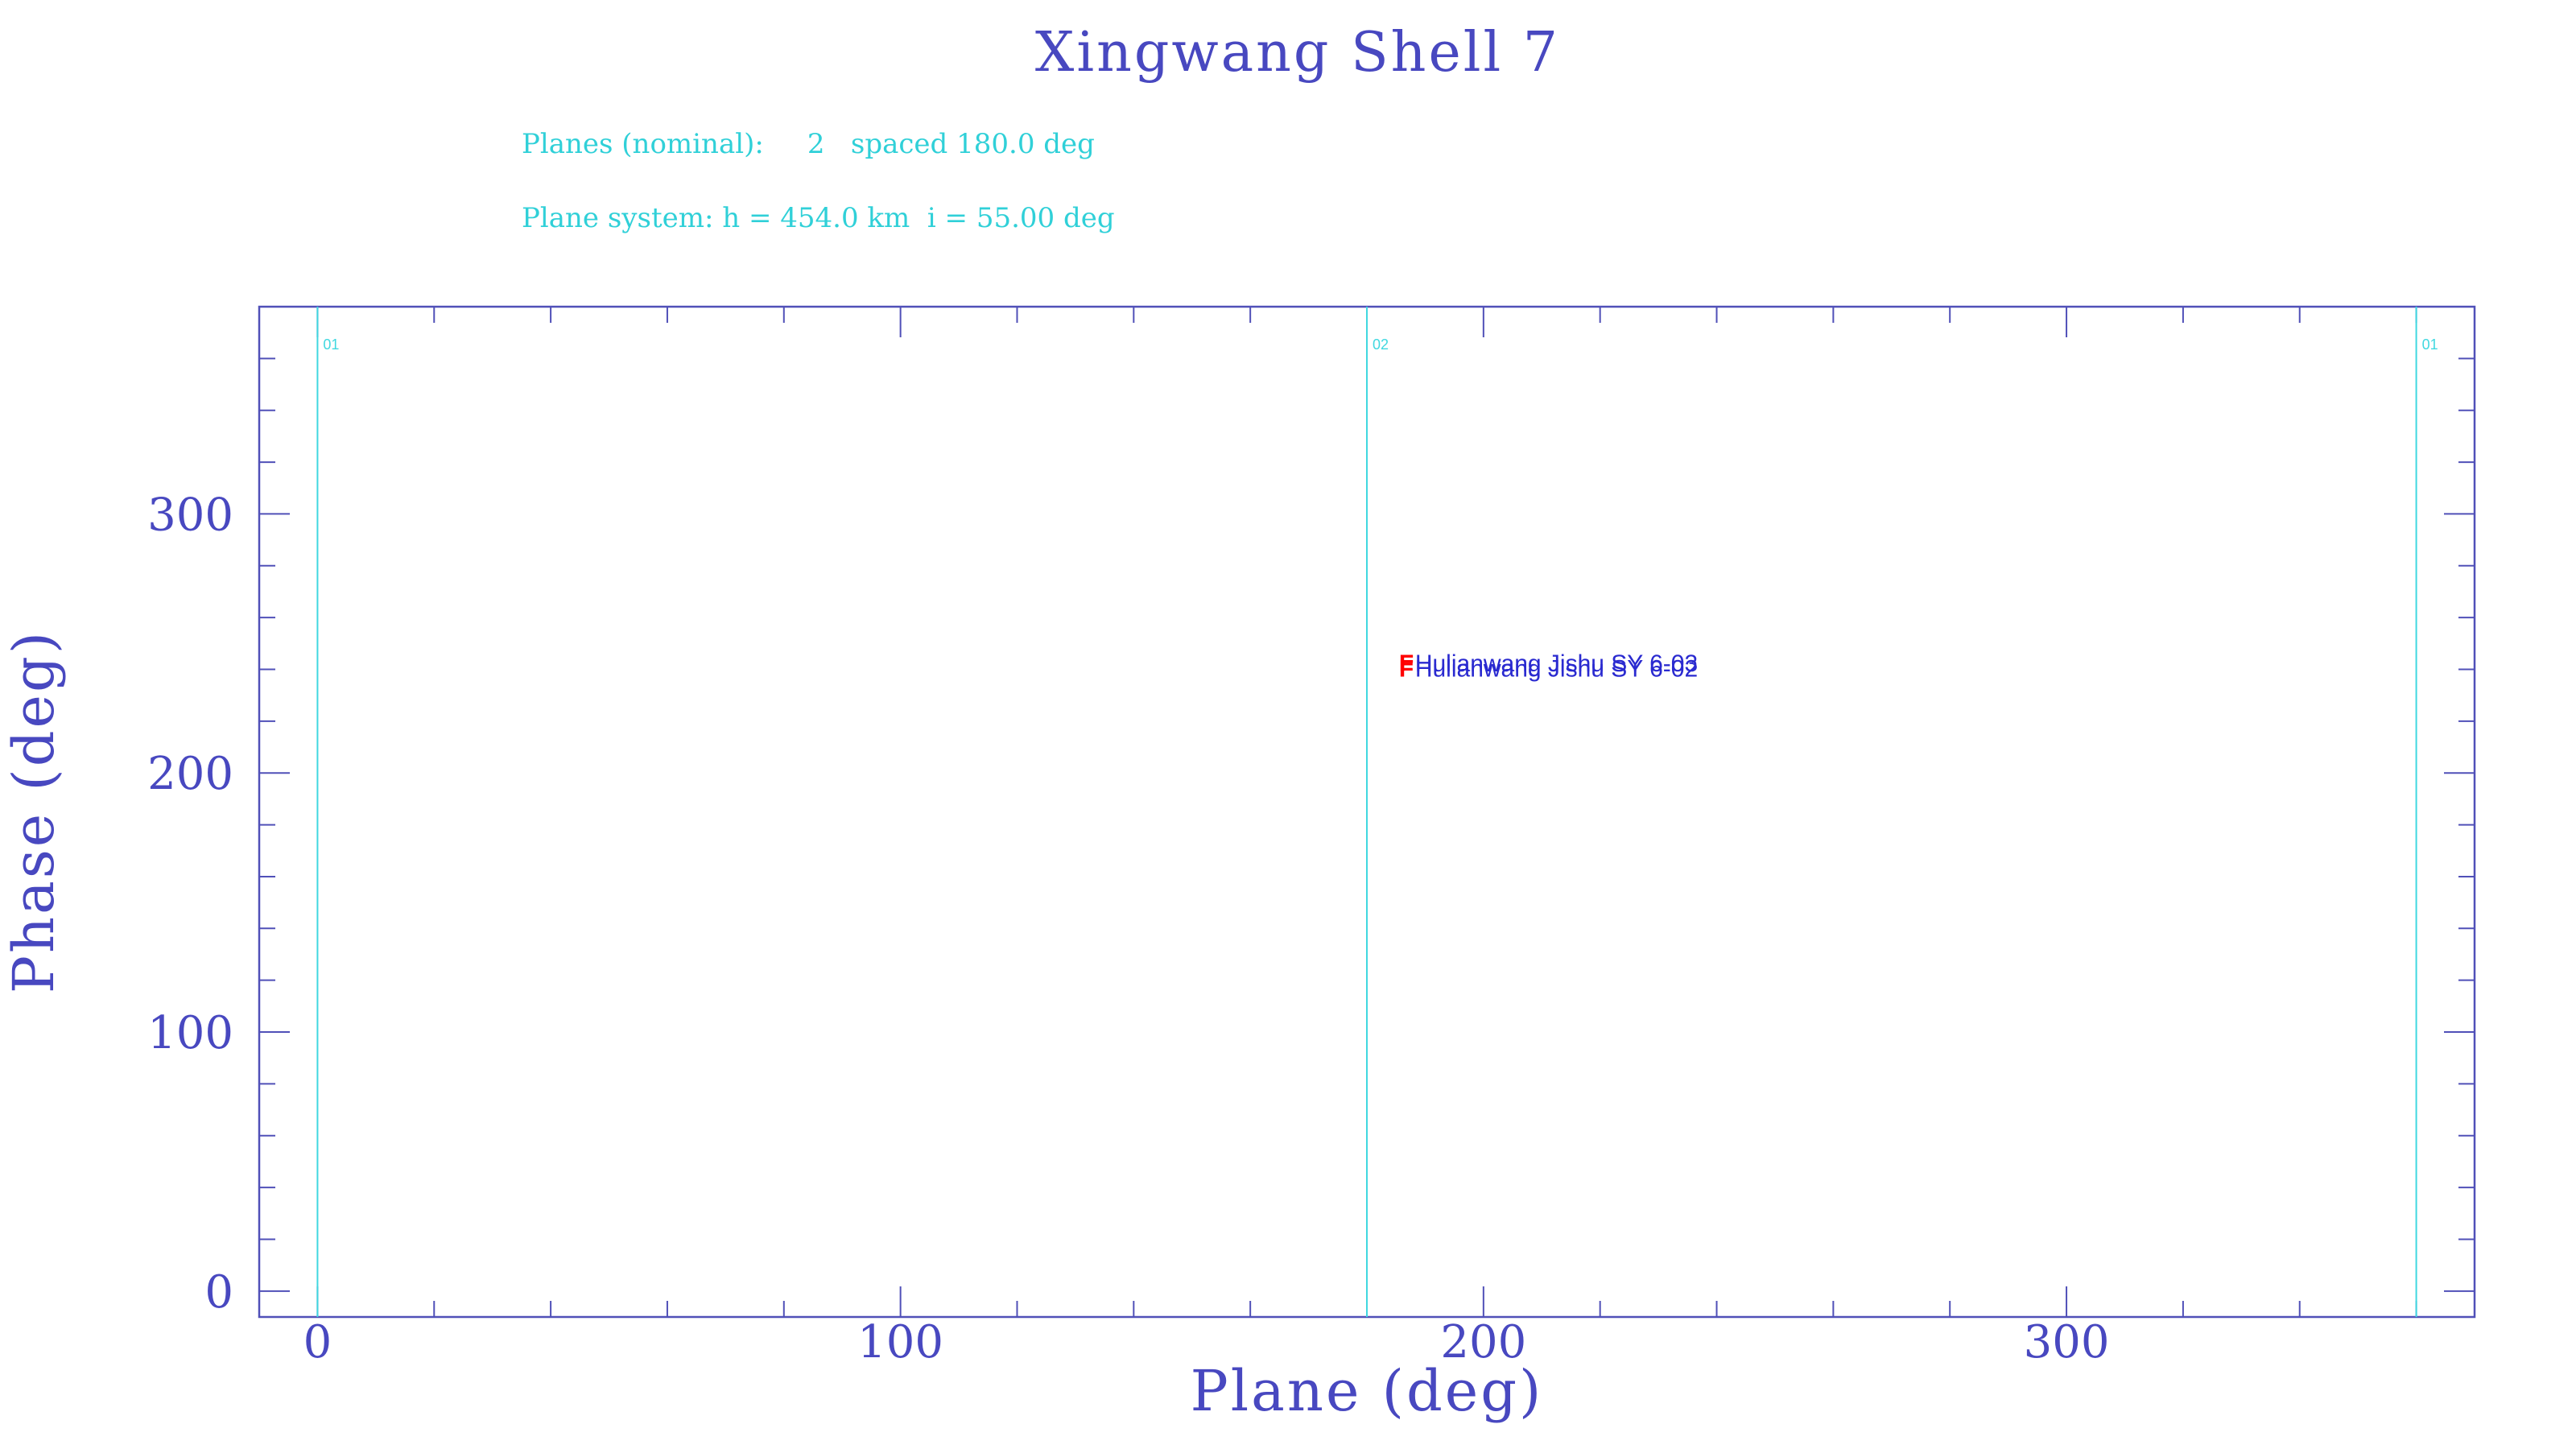  Describe the element at coordinates (190, 774) in the screenshot. I see `y-tick-label: 200` at that location.